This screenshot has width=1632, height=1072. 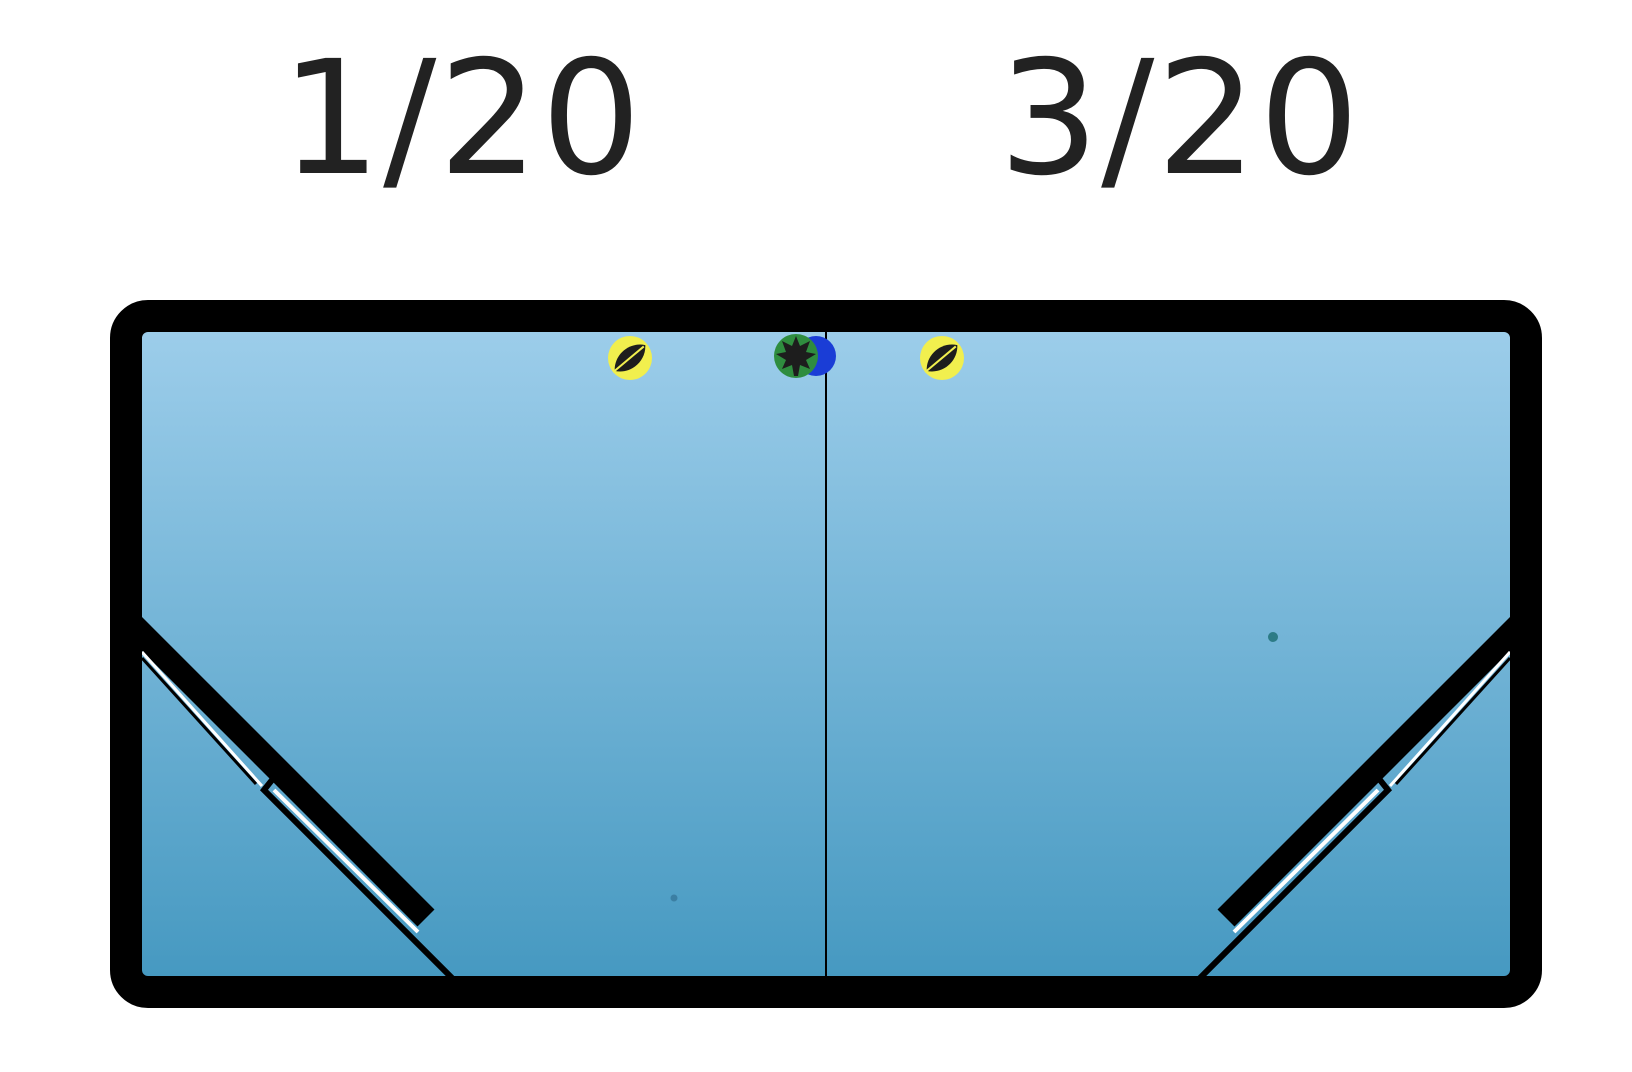 I want to click on left-guide-rail, so click(x=203, y=719).